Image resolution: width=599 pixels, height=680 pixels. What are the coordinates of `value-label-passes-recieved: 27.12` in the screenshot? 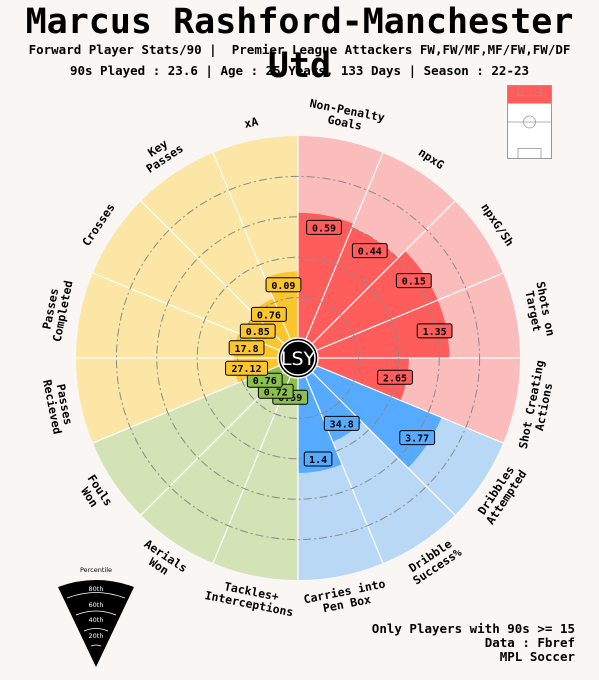 It's located at (247, 368).